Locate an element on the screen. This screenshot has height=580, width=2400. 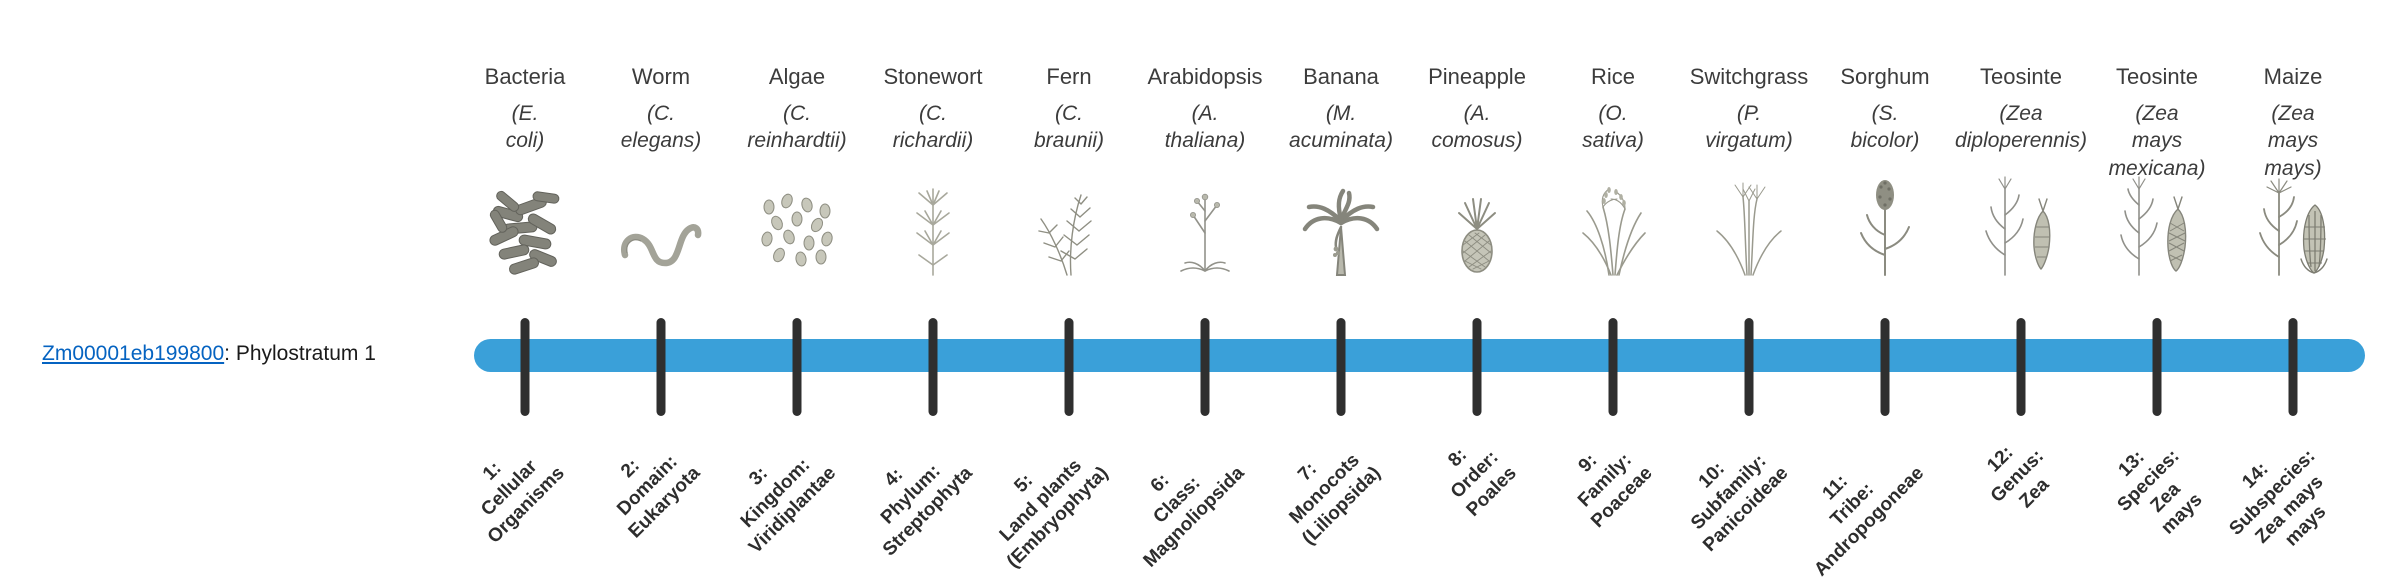
organism-scientific-name: (M. acuminata) is located at coordinates (1341, 127).